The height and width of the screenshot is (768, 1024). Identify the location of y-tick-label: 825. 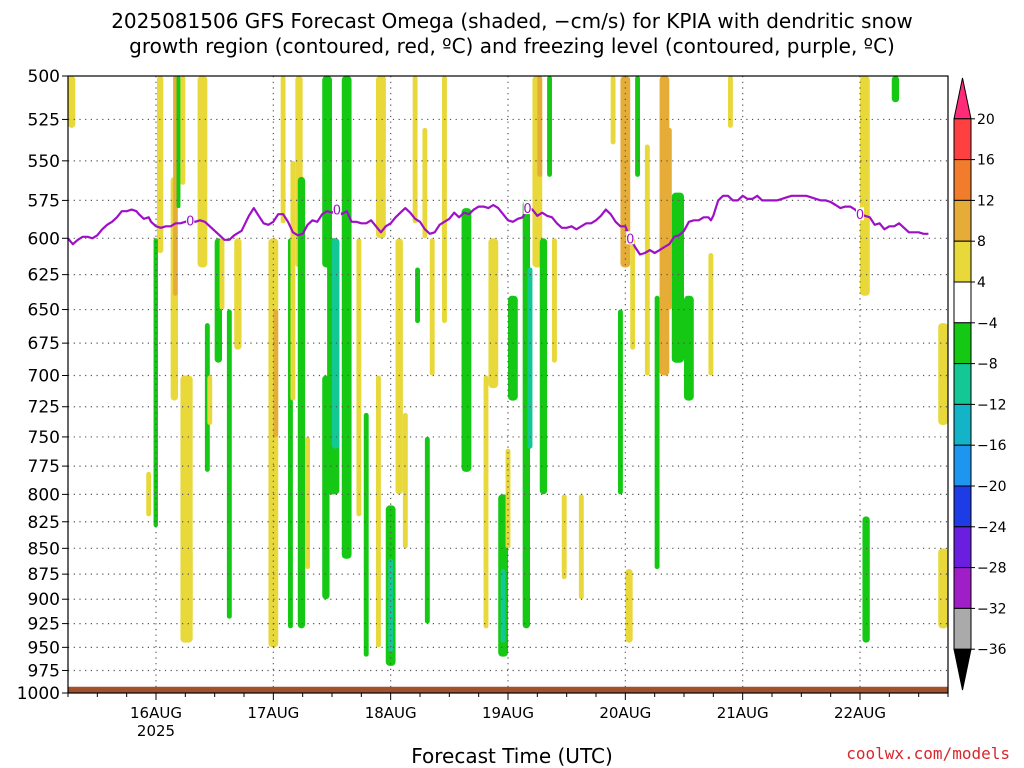
(44, 523).